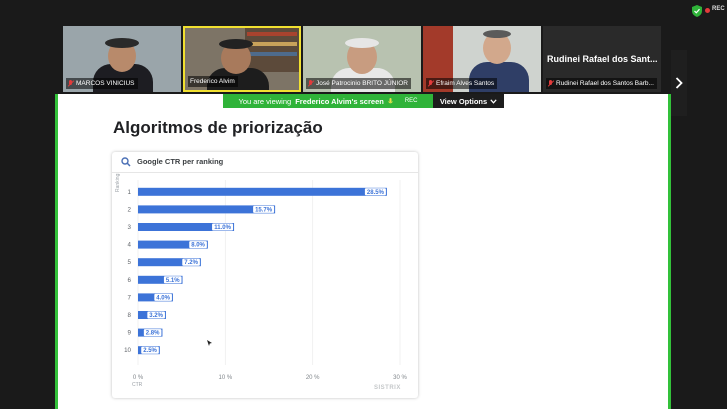  What do you see at coordinates (102, 83) in the screenshot?
I see `participant-name: MARCOS VINICIUS` at bounding box center [102, 83].